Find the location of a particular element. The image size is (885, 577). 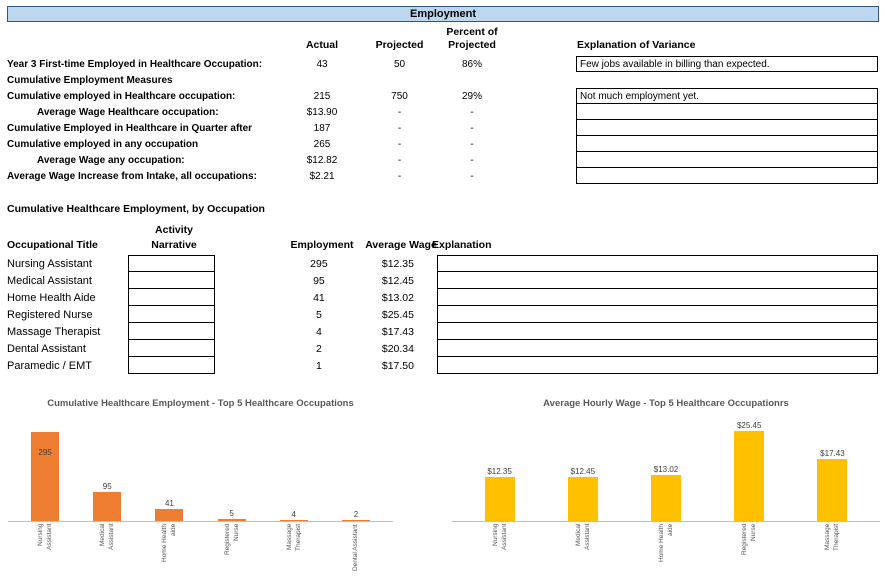

employment-value: 95 is located at coordinates (319, 280).